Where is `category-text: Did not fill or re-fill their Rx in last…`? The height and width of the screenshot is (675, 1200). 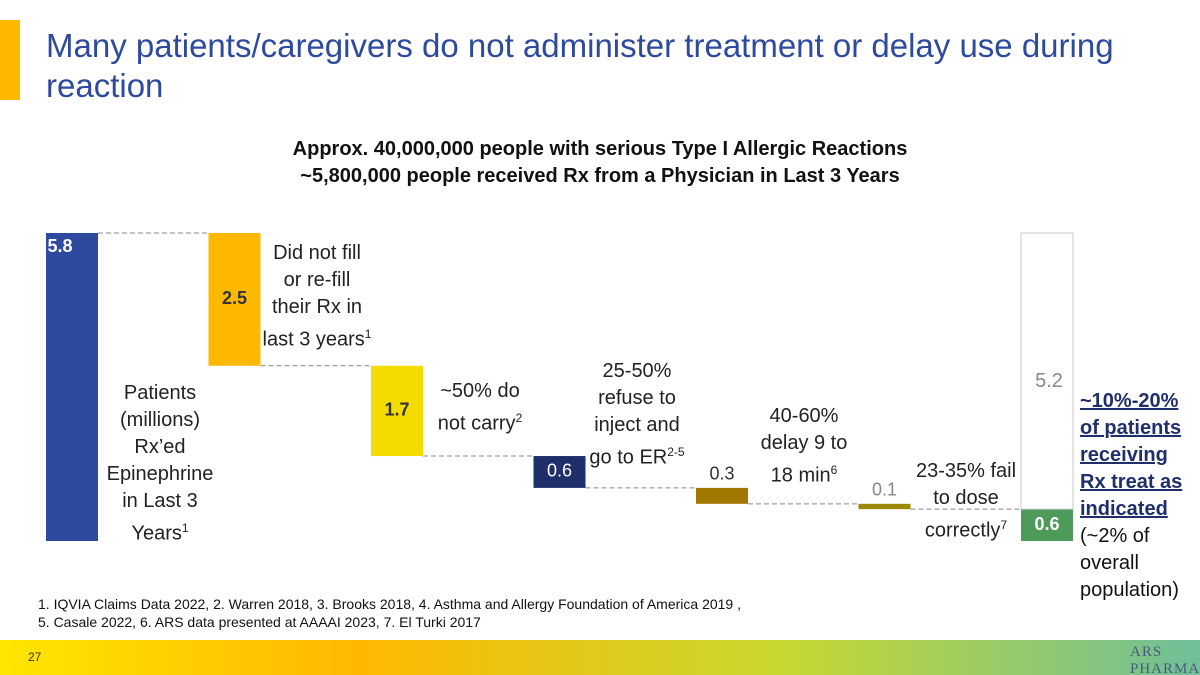
category-text: Did not fill or re-fill their Rx in last… is located at coordinates (313, 296).